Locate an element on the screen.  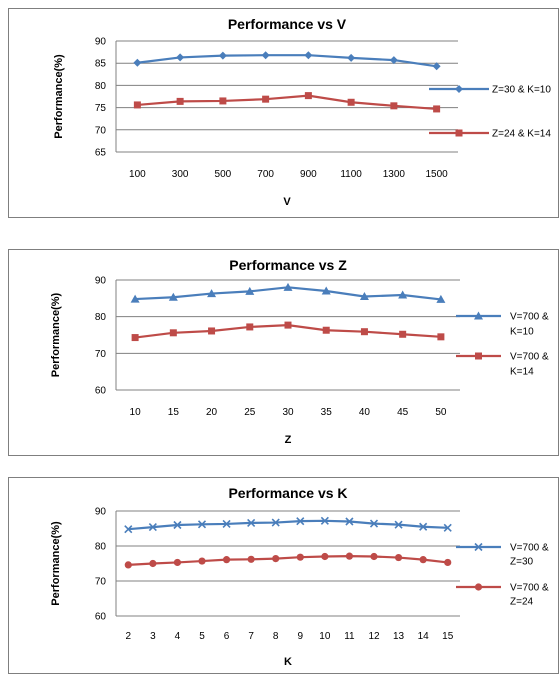
x-axis-title: V is located at coordinates (287, 202).